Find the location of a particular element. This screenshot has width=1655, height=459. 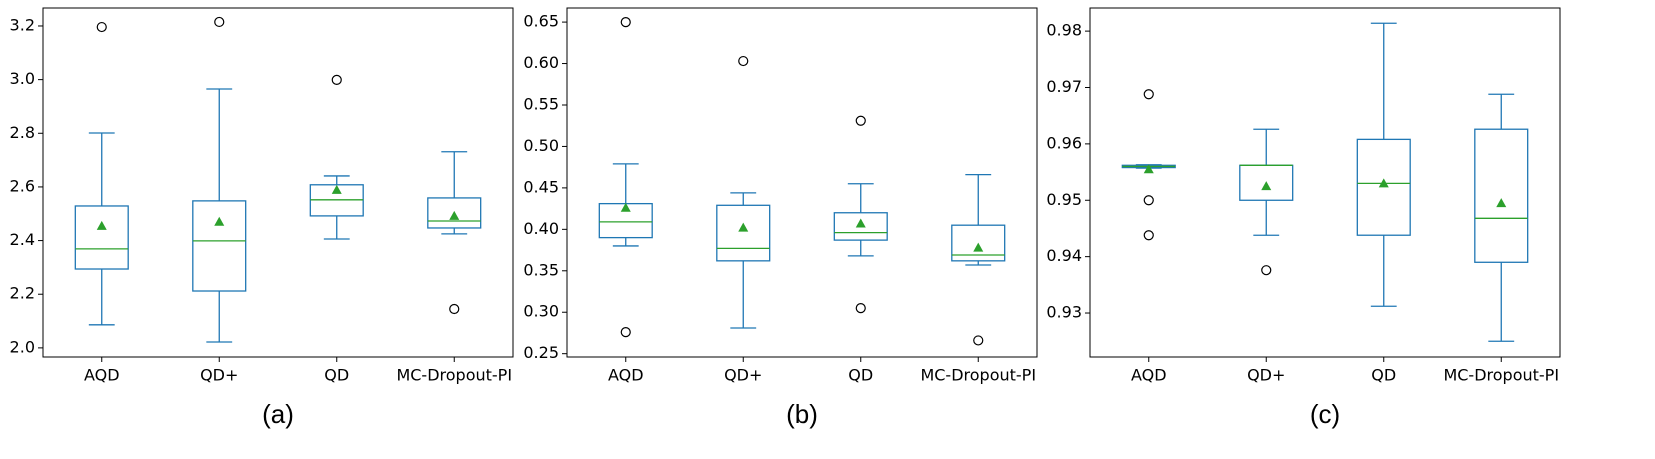

y-tick-label: 0.45 is located at coordinates (541, 186).